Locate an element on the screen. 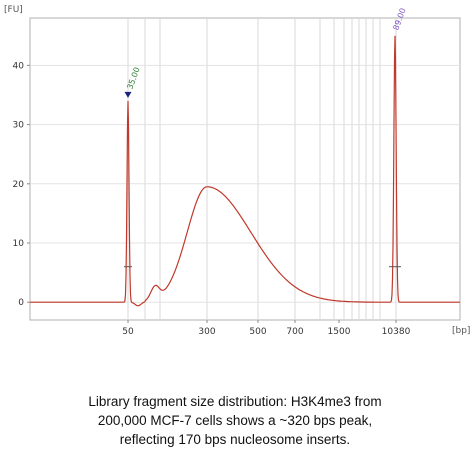 This screenshot has width=470, height=470. x-tick-label-1500: 1500 is located at coordinates (339, 332).